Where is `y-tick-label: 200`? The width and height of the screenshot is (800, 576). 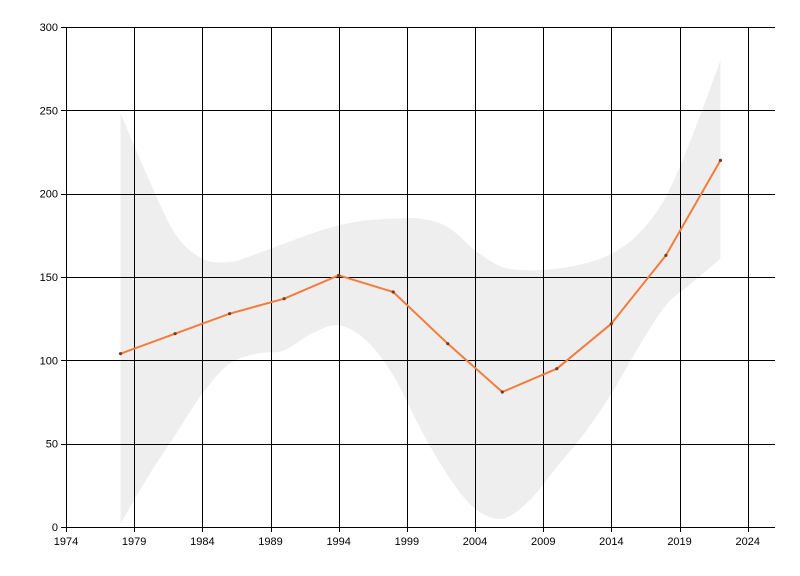
y-tick-label: 200 is located at coordinates (49, 195).